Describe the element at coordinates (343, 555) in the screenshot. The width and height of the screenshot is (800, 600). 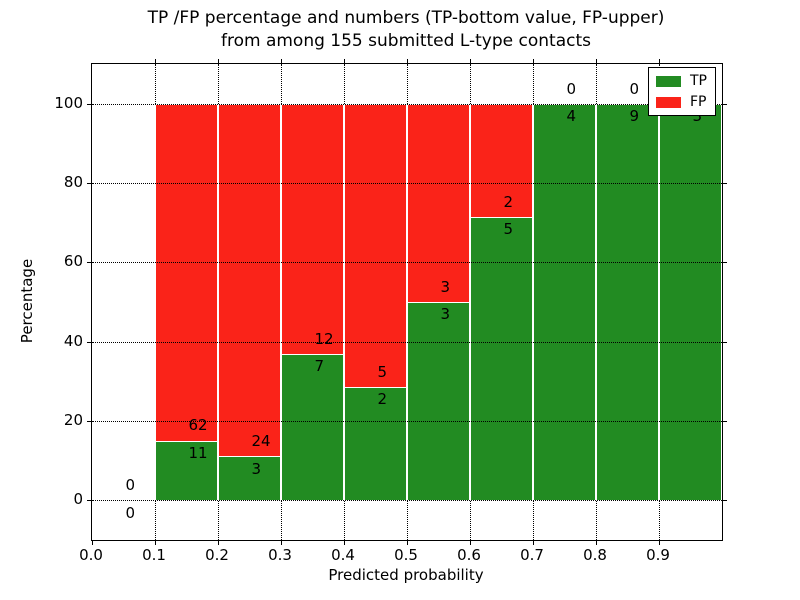
I see `x-tick-label: 0.4` at that location.